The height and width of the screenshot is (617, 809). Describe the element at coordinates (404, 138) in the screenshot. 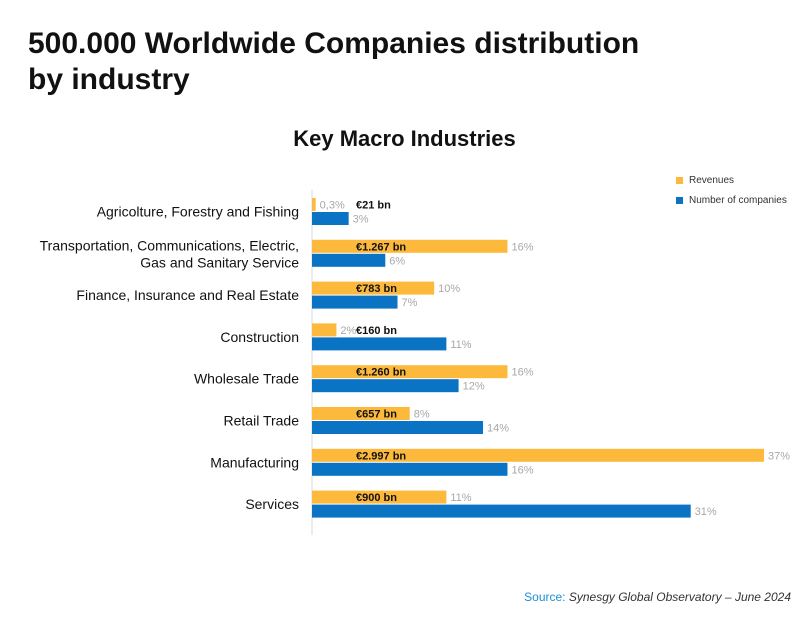

I see `chart-title: Key Macro Industries` at that location.